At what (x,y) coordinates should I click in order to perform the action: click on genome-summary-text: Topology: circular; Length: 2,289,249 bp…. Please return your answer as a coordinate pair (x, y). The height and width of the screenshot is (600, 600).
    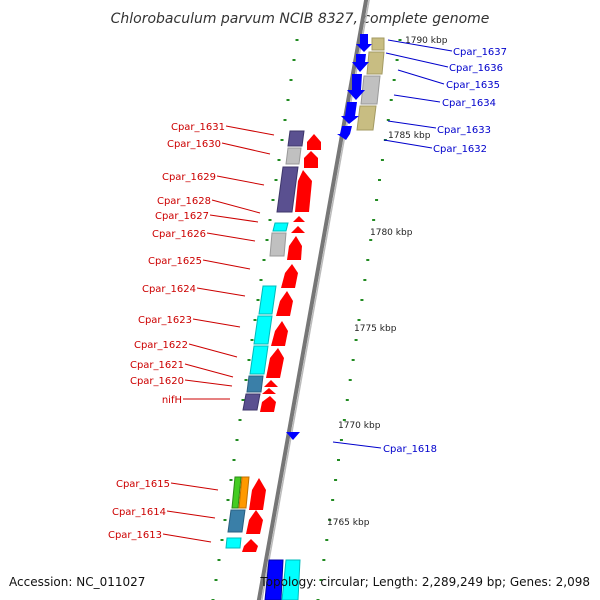
    Looking at the image, I should click on (424, 582).